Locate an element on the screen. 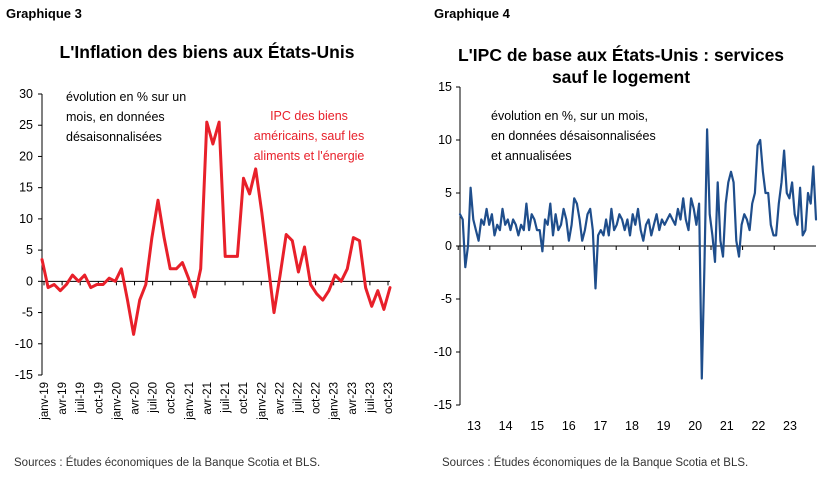 This screenshot has width=828, height=483. x-tick-label: juil-22 is located at coordinates (298, 398).